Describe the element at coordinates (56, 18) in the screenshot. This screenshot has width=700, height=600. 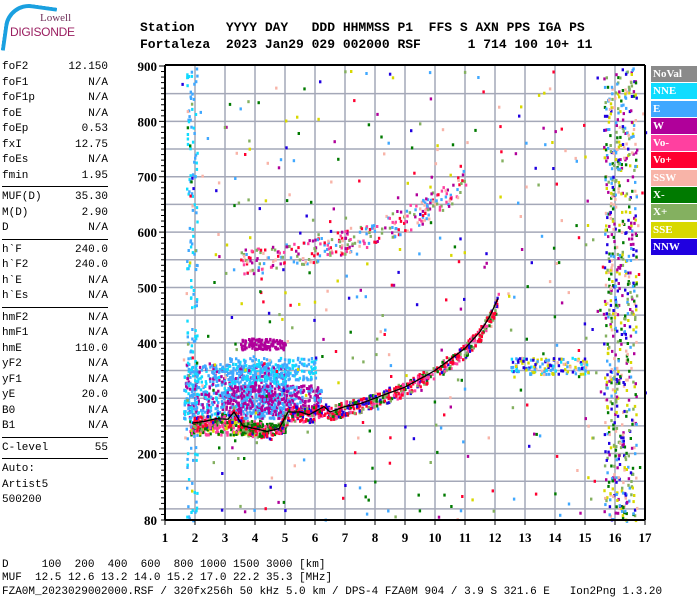
I see `logo-line1: Lowell` at that location.